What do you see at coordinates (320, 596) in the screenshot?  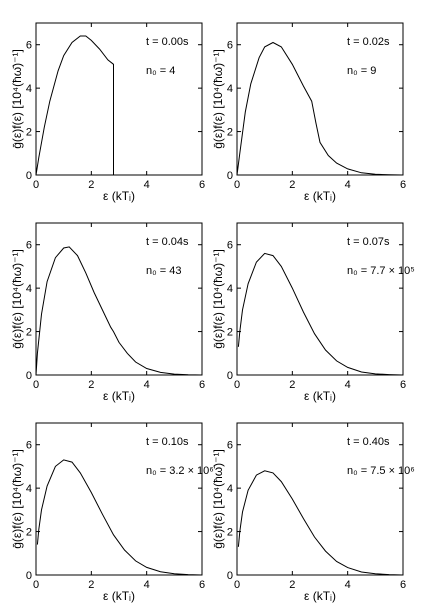 I see `panel-6-xlabel: ε (kTᵢ)` at bounding box center [320, 596].